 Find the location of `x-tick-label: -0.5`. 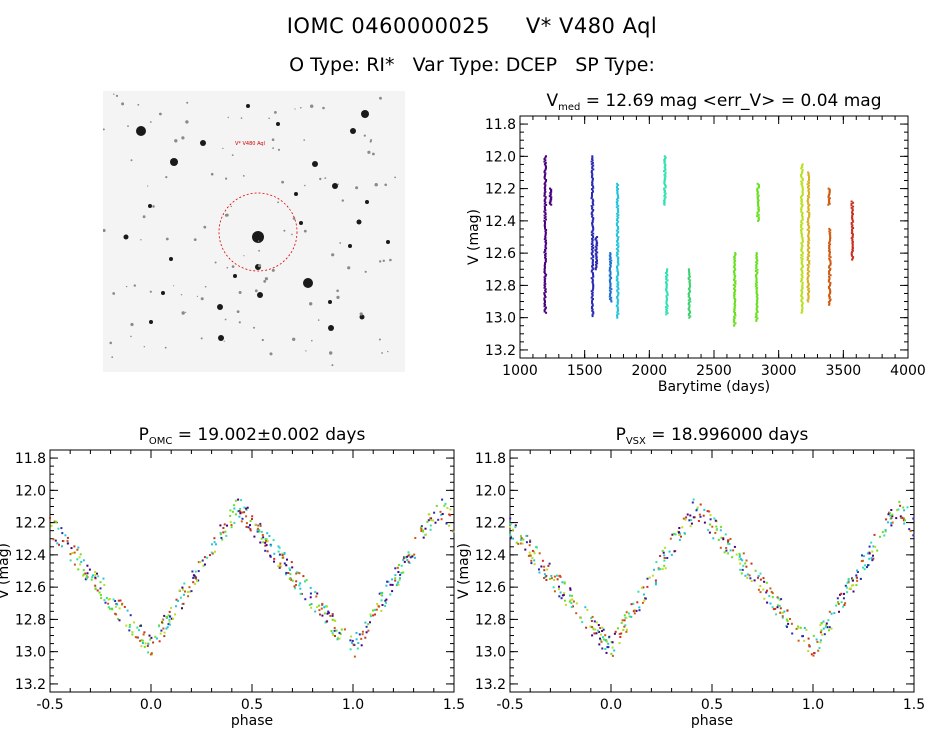

x-tick-label: -0.5 is located at coordinates (509, 705).